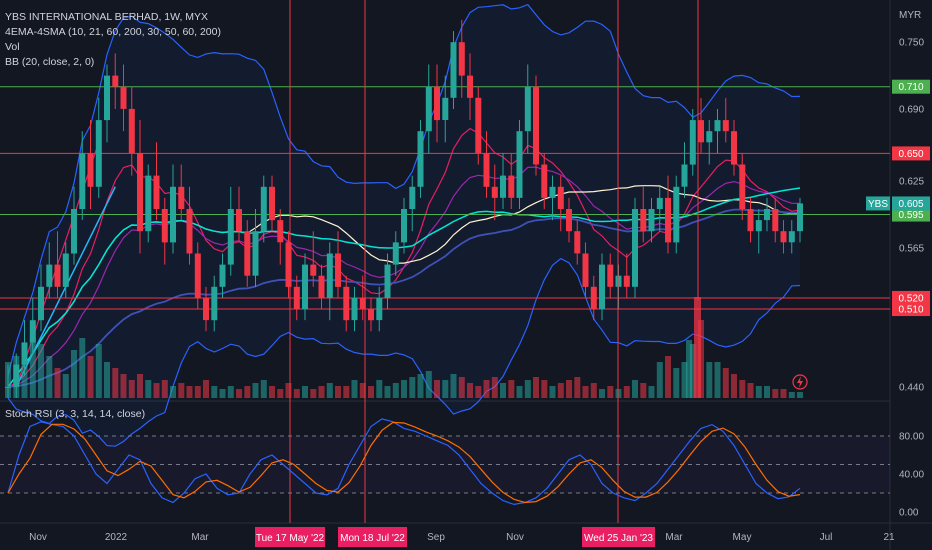 Image resolution: width=932 pixels, height=550 pixels. What do you see at coordinates (674, 537) in the screenshot?
I see `time-tick-label: Mar` at bounding box center [674, 537].